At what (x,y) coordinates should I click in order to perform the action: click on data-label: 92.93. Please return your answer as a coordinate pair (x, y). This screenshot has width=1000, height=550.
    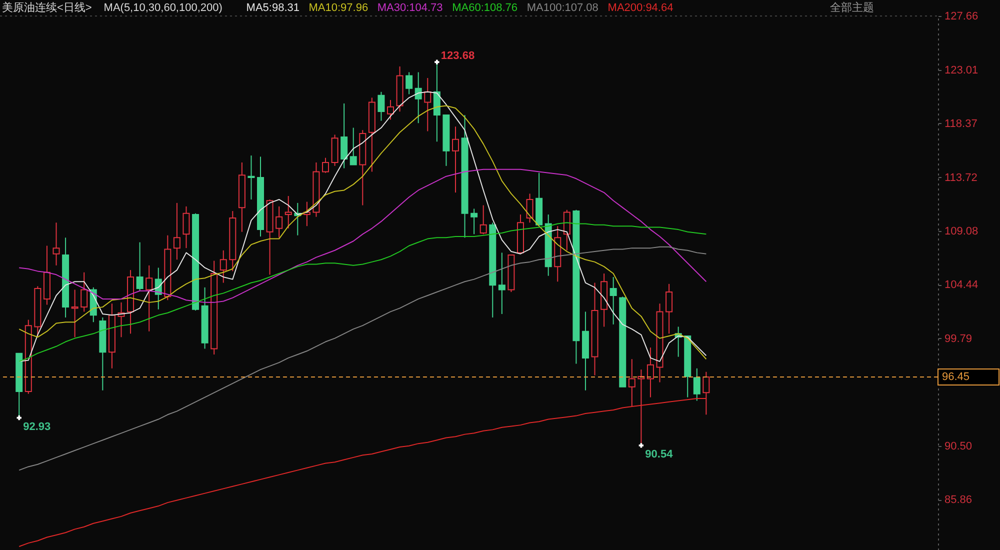
    Looking at the image, I should click on (37, 426).